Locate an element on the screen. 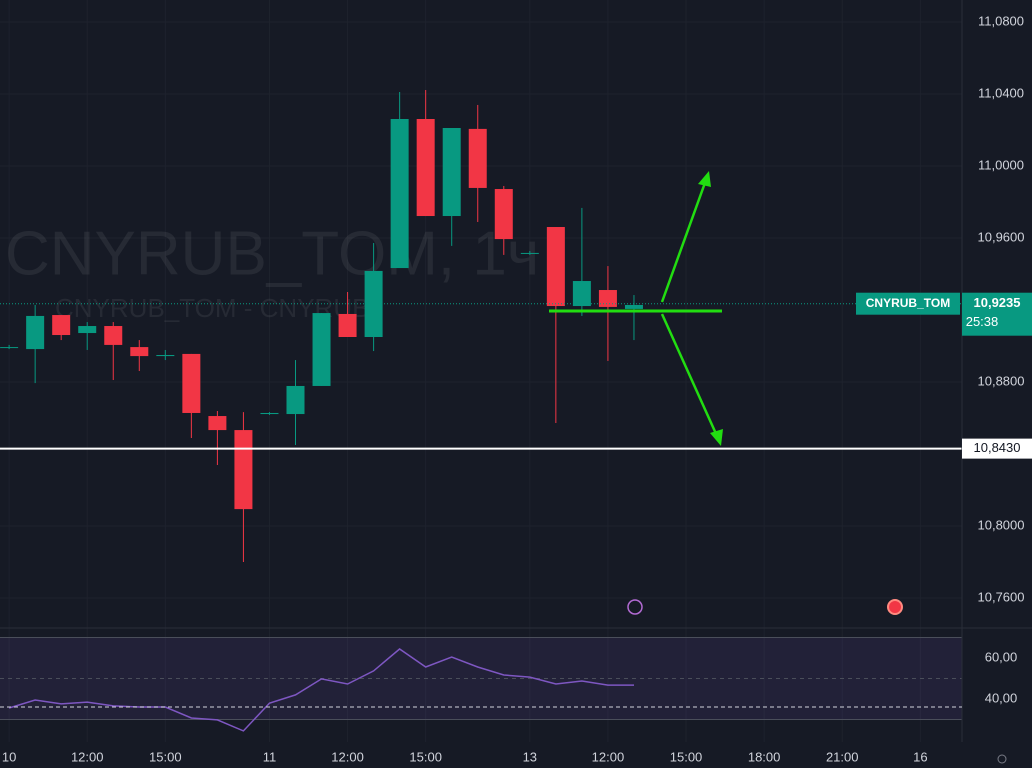 The height and width of the screenshot is (768, 1032). rsi-line is located at coordinates (321, 690).